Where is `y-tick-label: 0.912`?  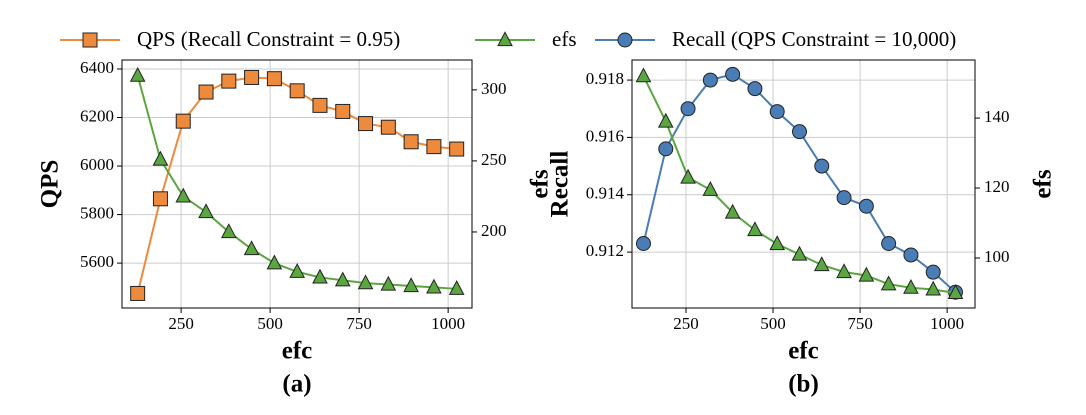
y-tick-label: 0.912 is located at coordinates (605, 250).